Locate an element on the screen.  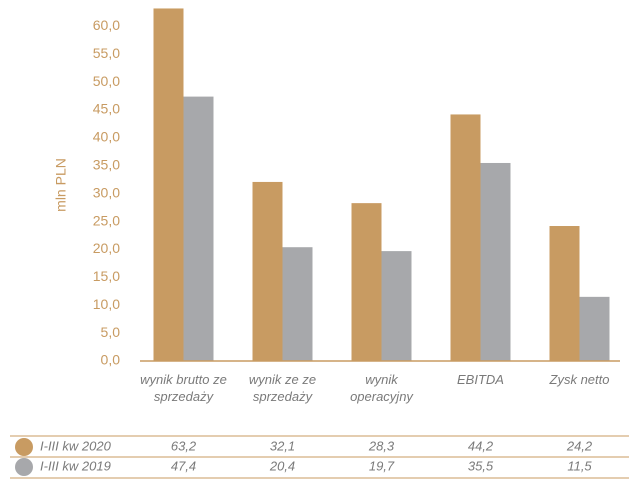
y-tick-label: 30,0 is located at coordinates (106, 192).